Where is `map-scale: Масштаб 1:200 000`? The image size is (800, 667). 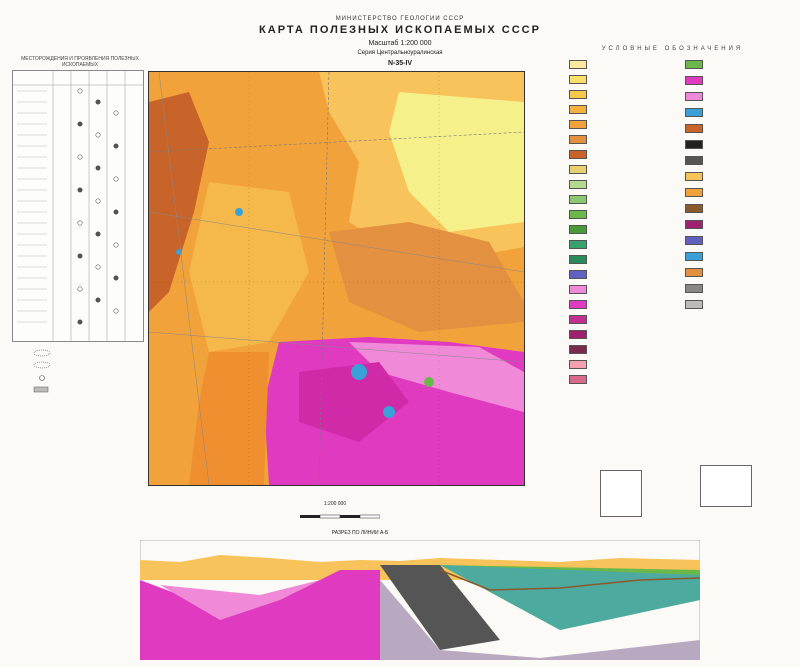
map-scale: Масштаб 1:200 000 is located at coordinates (400, 43).